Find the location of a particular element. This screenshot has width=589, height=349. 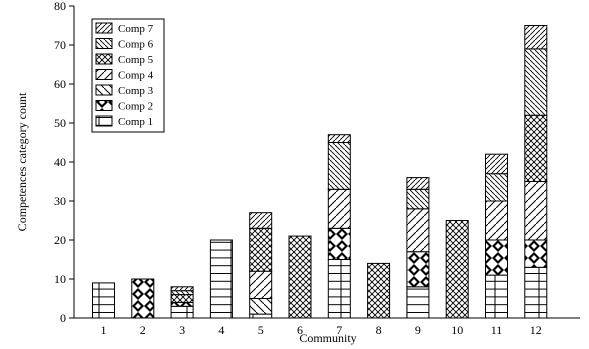

y-axis-label: Competences category count is located at coordinates (22, 161).